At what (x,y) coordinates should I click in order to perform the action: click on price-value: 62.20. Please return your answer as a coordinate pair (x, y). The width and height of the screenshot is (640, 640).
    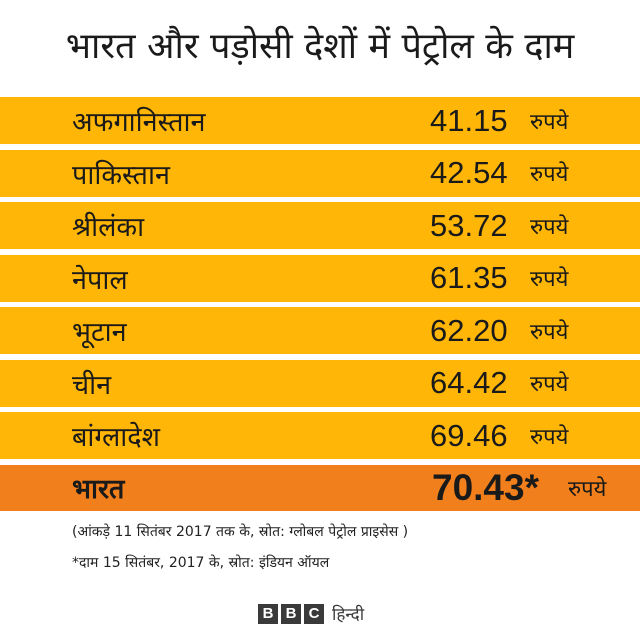
    Looking at the image, I should click on (469, 330).